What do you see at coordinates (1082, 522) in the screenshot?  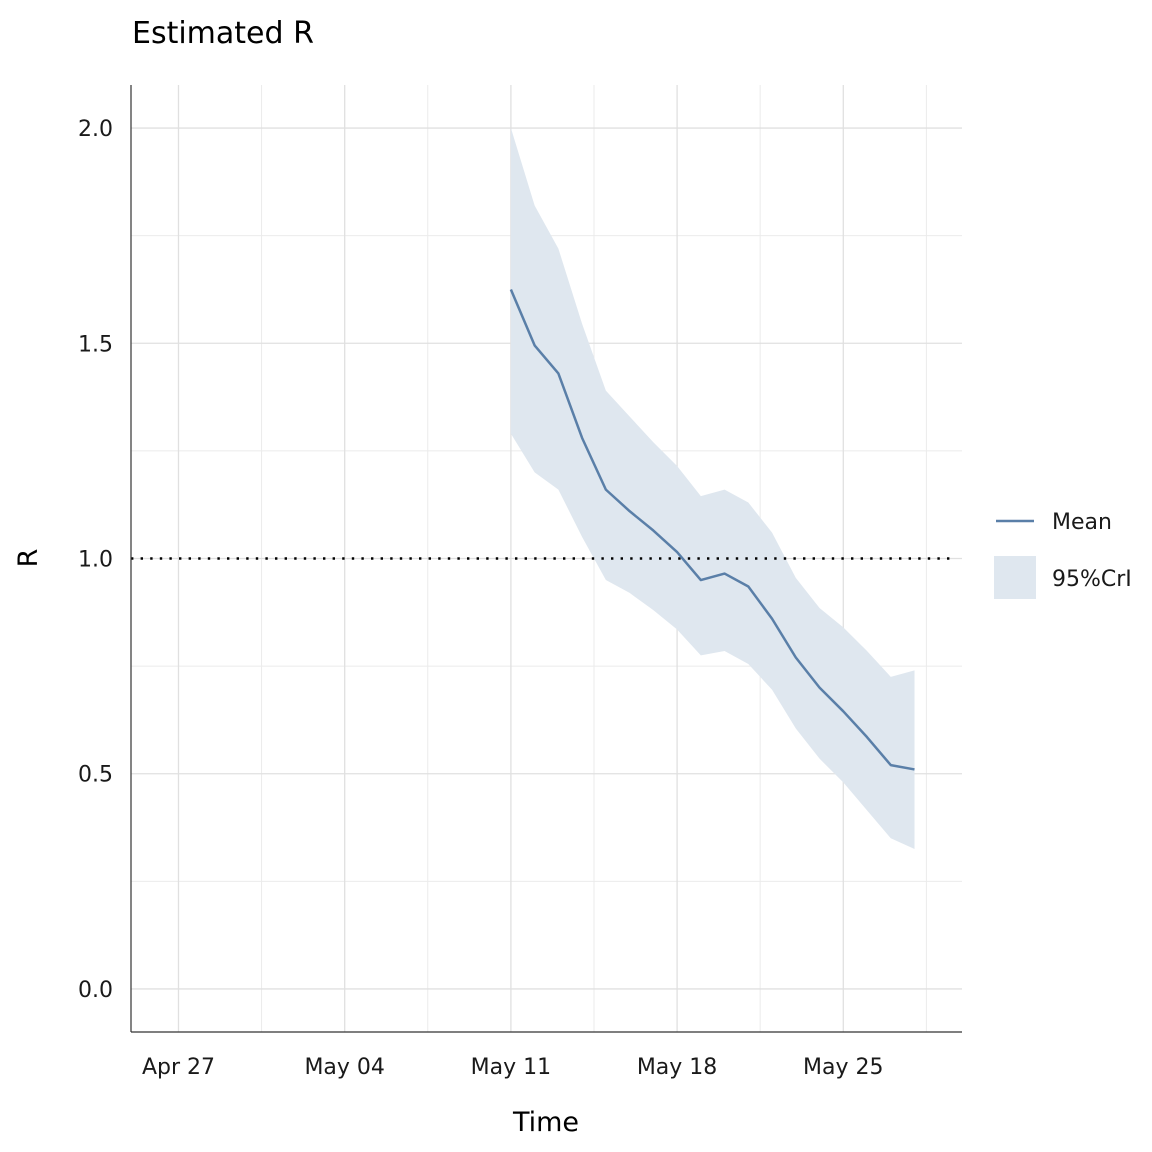 I see `legend-label-mean: Mean` at bounding box center [1082, 522].